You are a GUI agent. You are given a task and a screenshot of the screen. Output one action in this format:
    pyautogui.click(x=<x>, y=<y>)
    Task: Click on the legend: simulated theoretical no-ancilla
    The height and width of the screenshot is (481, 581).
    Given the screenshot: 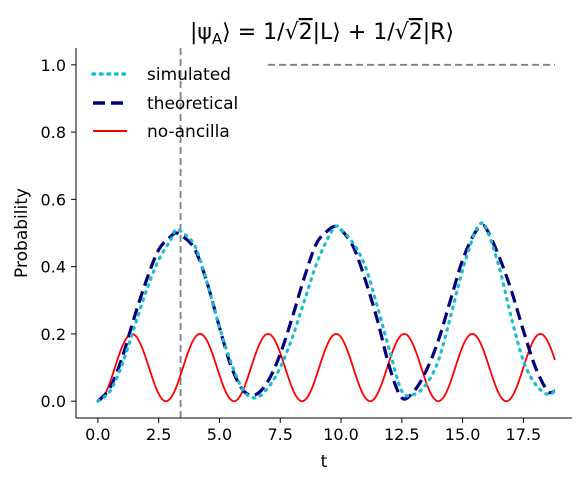 What is the action you would take?
    pyautogui.click(x=164, y=103)
    